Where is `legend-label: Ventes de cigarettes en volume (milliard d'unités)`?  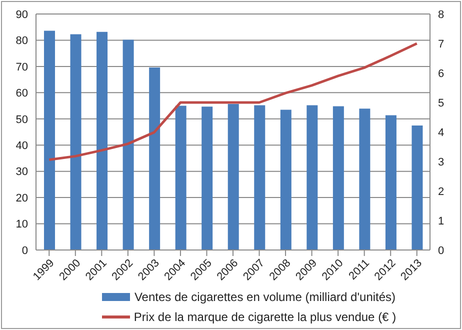 legend-label: Ventes de cigarettes en volume (milliard d'unités) is located at coordinates (265, 297).